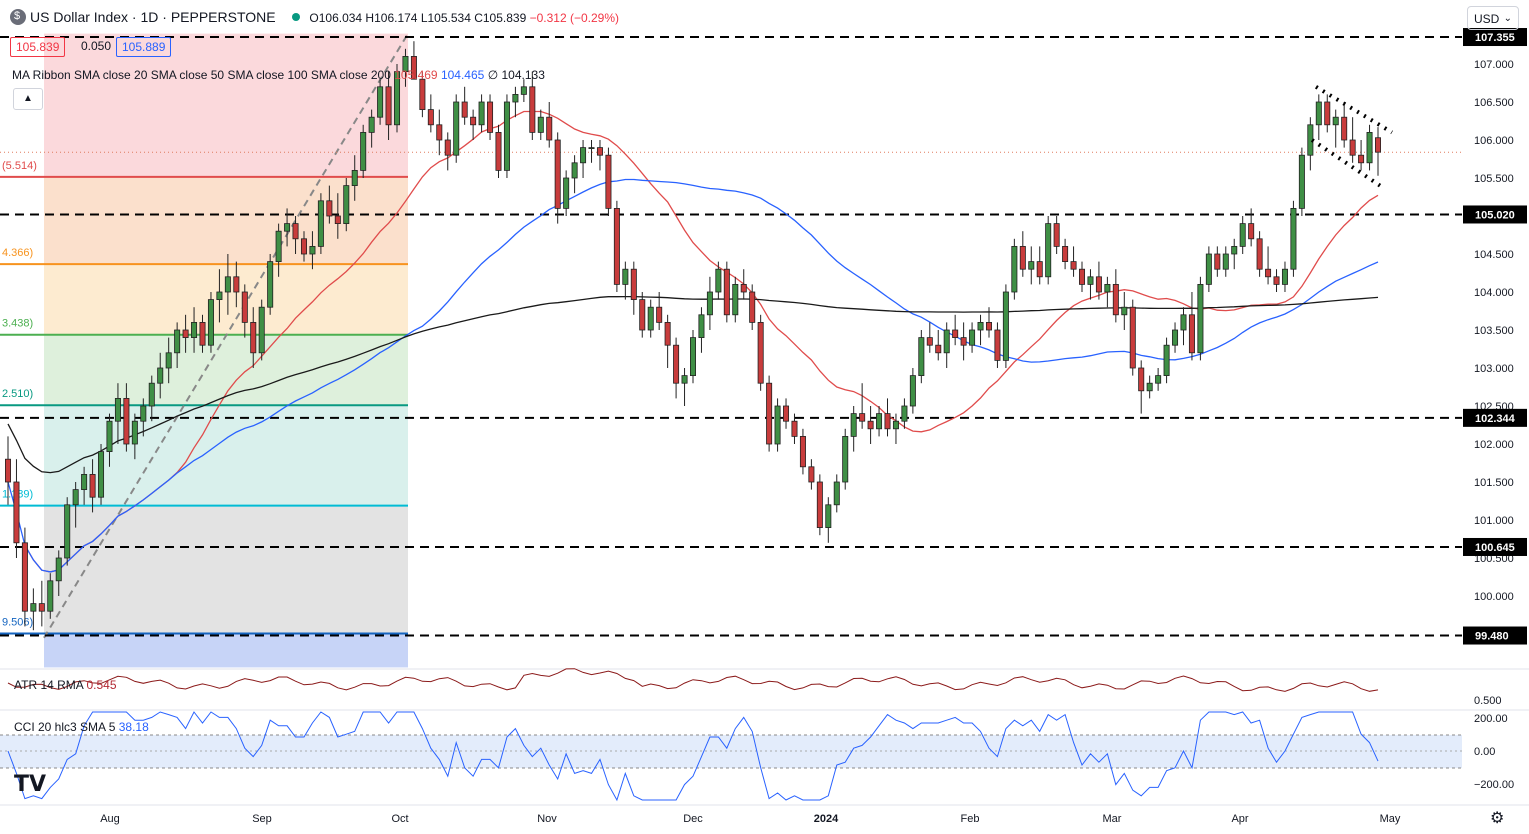 Image resolution: width=1529 pixels, height=834 pixels. What do you see at coordinates (262, 819) in the screenshot?
I see `time-tick-label: Sep` at bounding box center [262, 819].